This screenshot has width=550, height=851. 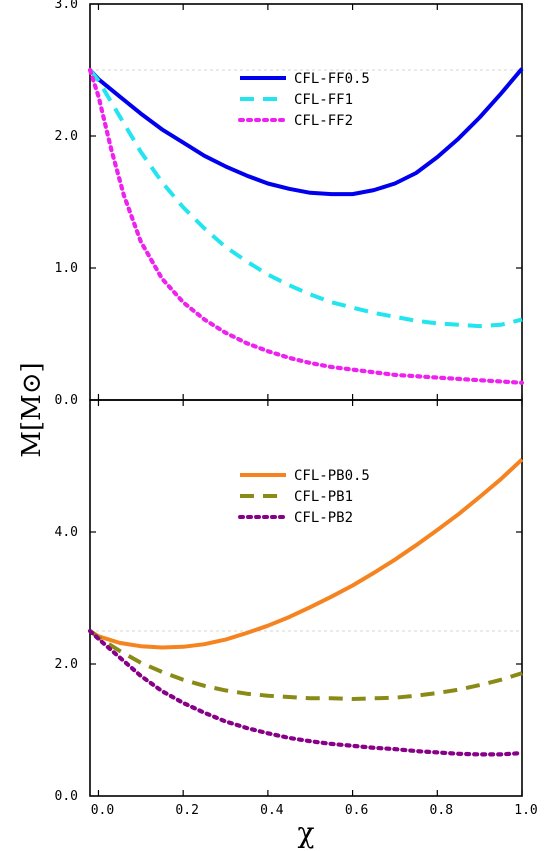 What do you see at coordinates (186, 810) in the screenshot?
I see `x-tick-label: 0.2` at bounding box center [186, 810].